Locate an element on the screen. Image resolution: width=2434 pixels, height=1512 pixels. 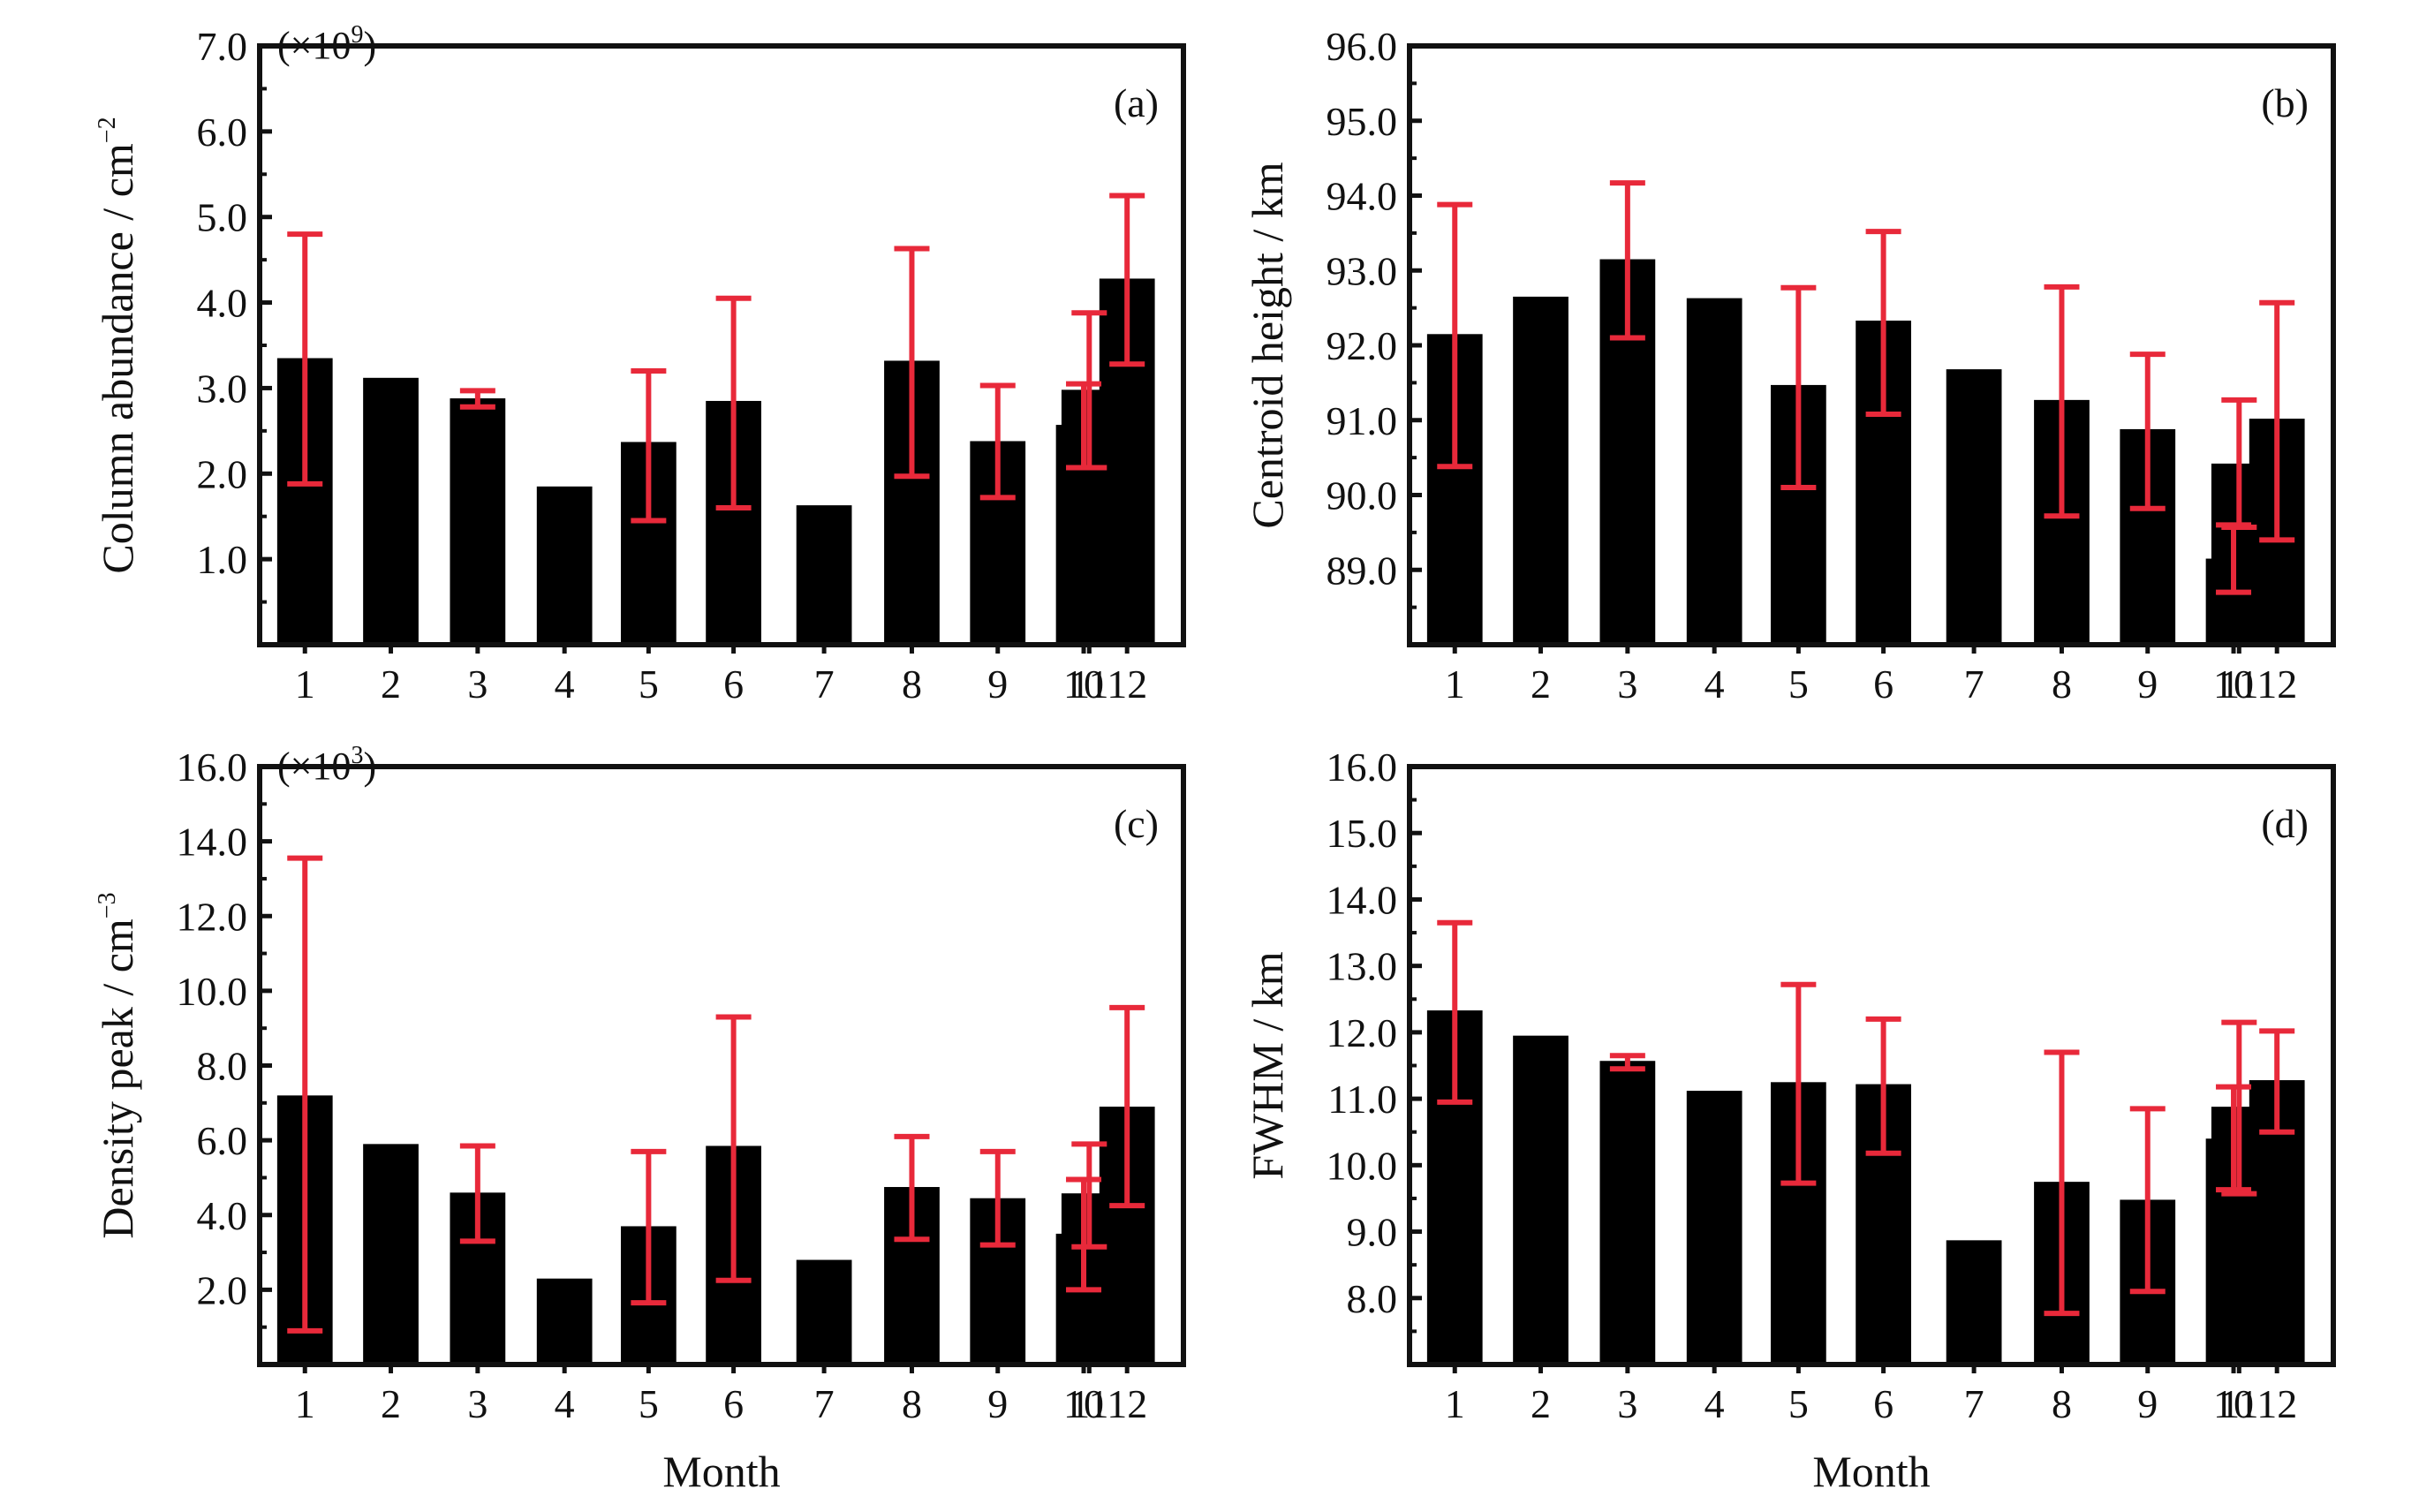
y-tick-label: 14.0 is located at coordinates (213, 843).